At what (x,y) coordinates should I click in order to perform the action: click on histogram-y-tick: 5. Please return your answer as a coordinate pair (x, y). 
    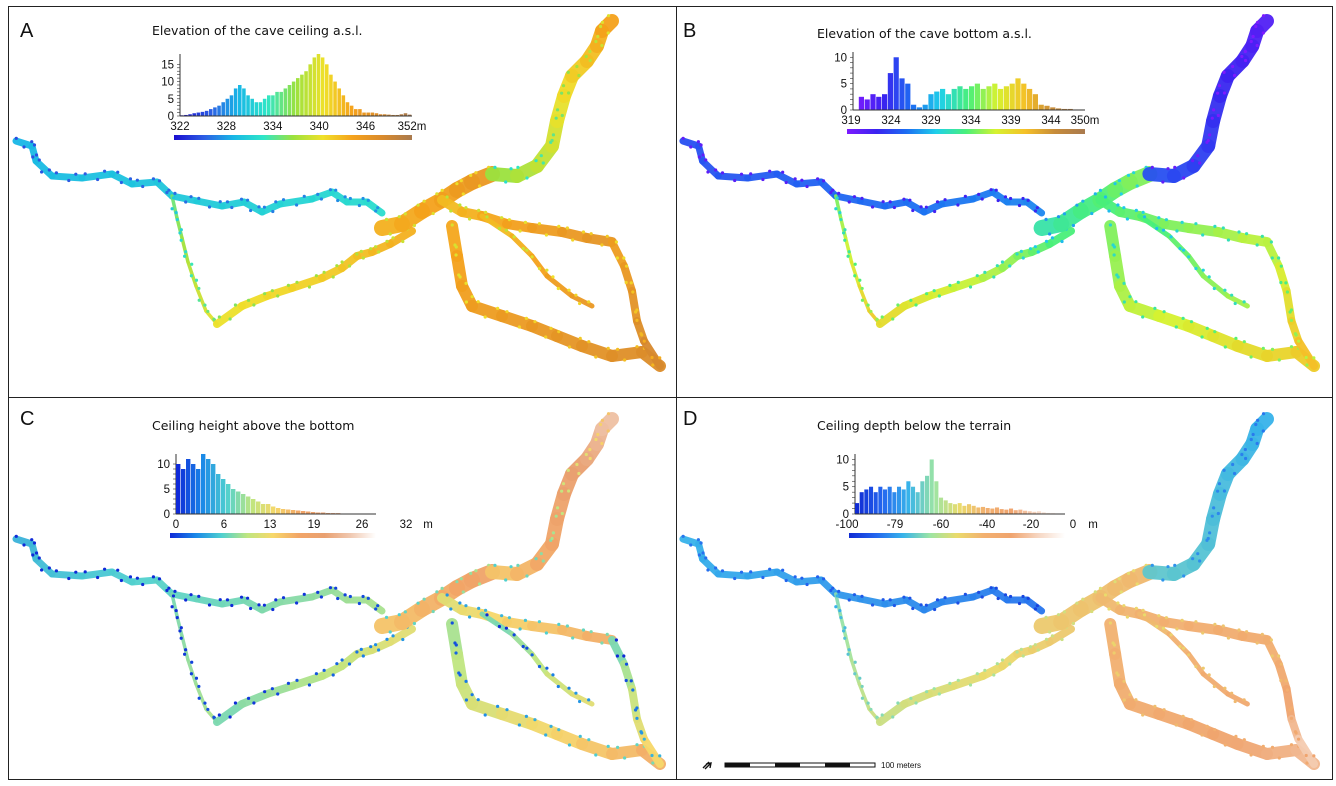
    Looking at the image, I should click on (171, 100).